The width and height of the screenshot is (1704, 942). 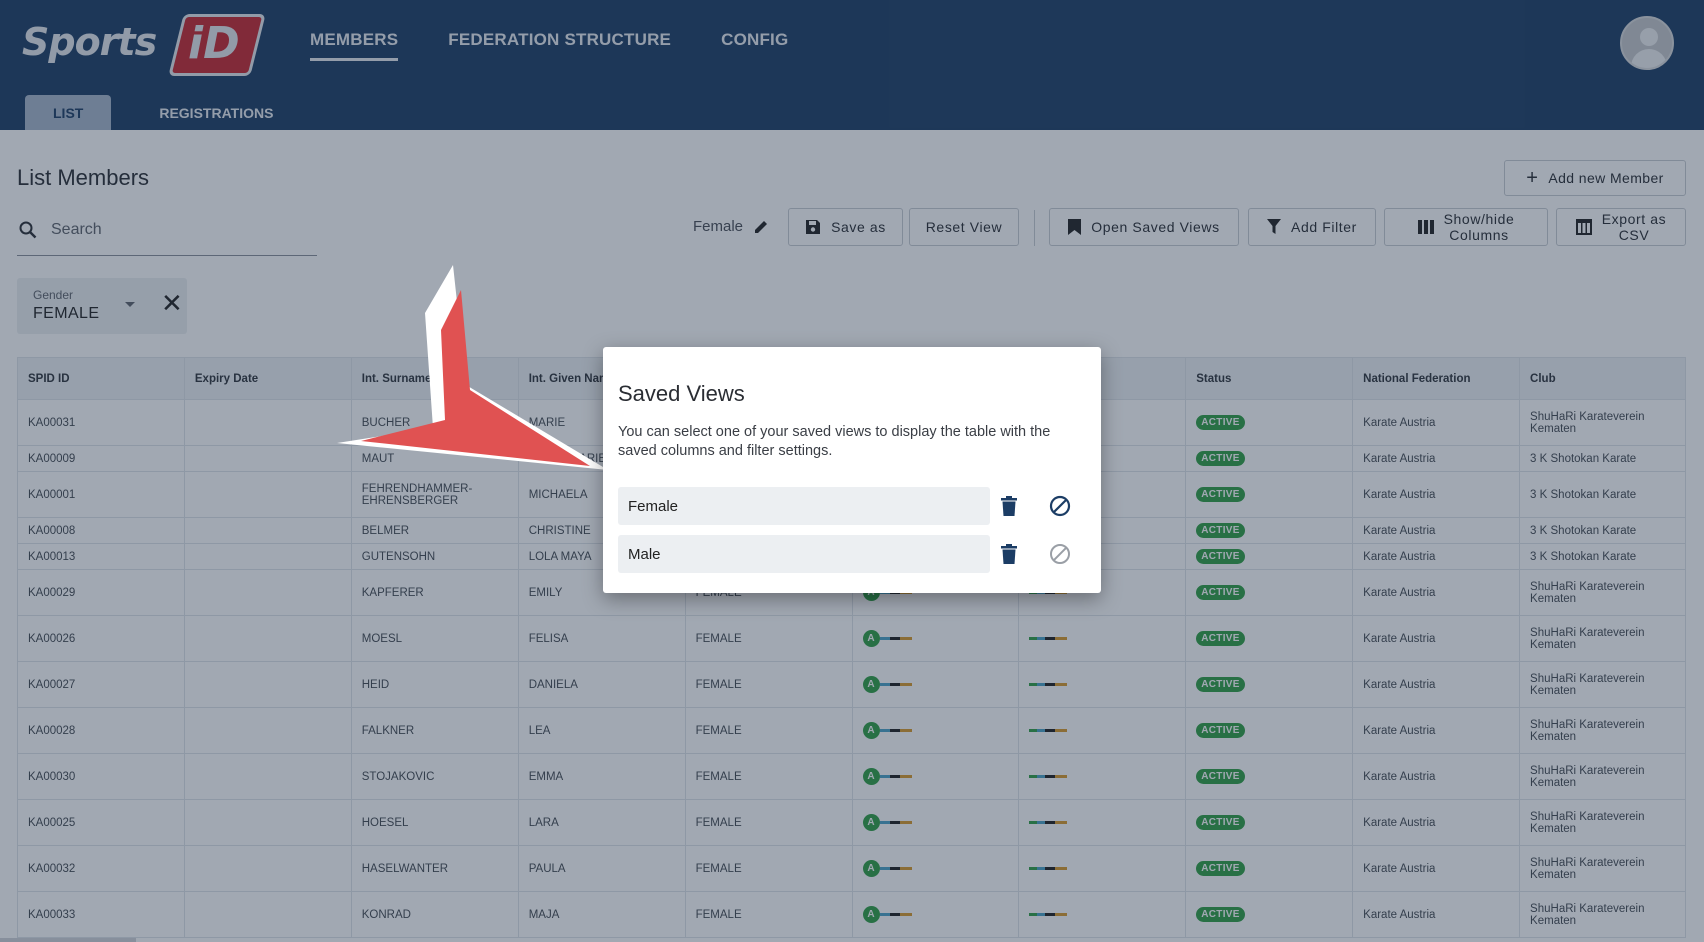 What do you see at coordinates (964, 227) in the screenshot?
I see `reset-view-button: Reset View` at bounding box center [964, 227].